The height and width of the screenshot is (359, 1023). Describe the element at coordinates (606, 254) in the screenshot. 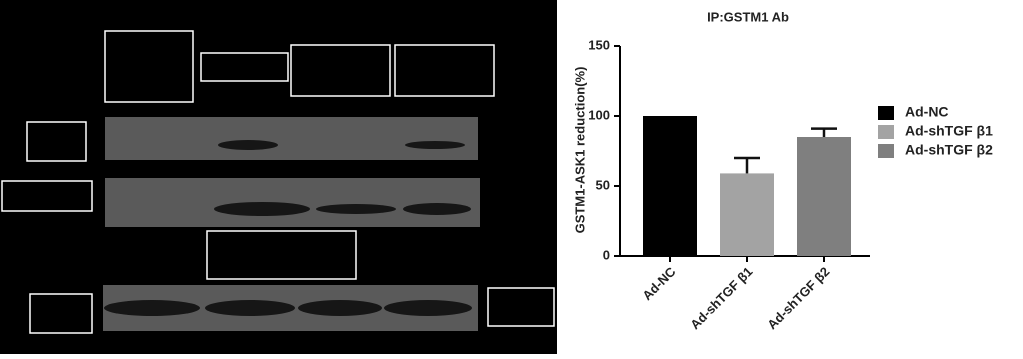

I see `y-tick-label: 0` at that location.